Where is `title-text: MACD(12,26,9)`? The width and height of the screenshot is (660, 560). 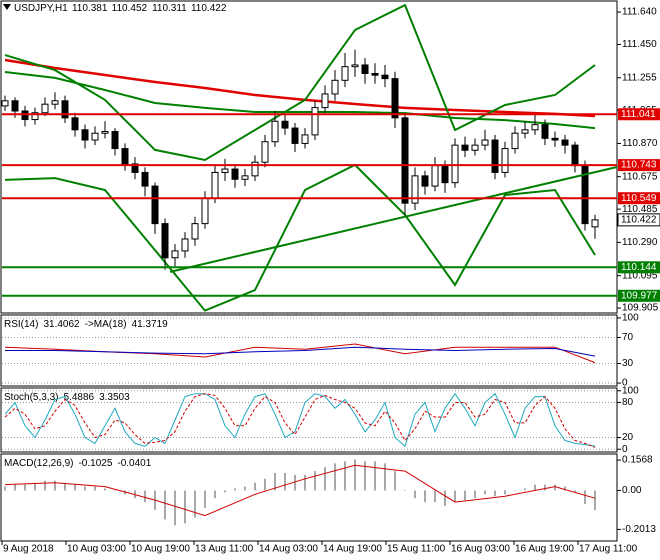 title-text: MACD(12,26,9) is located at coordinates (38, 463).